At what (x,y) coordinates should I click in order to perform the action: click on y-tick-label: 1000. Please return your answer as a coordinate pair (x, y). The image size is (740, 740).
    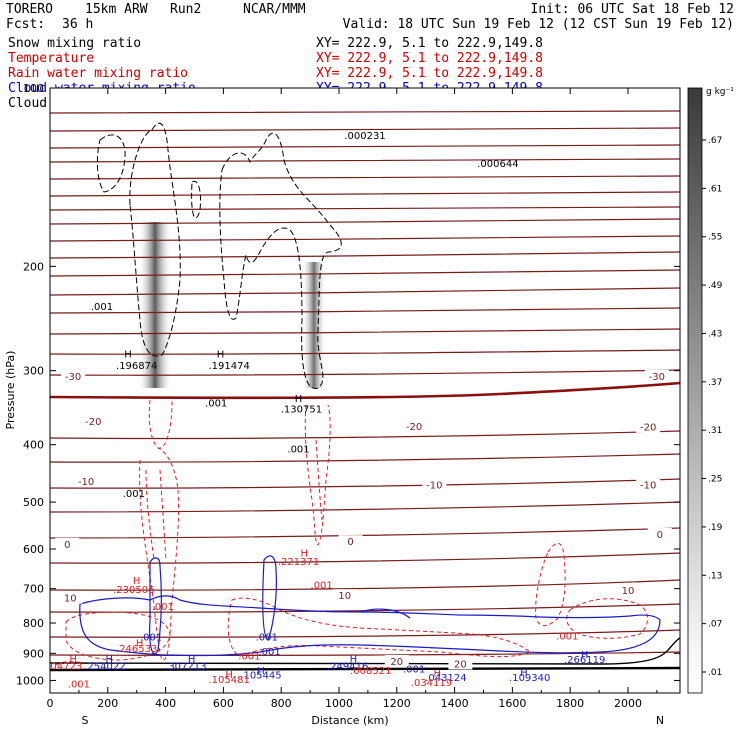
    Looking at the image, I should click on (30, 680).